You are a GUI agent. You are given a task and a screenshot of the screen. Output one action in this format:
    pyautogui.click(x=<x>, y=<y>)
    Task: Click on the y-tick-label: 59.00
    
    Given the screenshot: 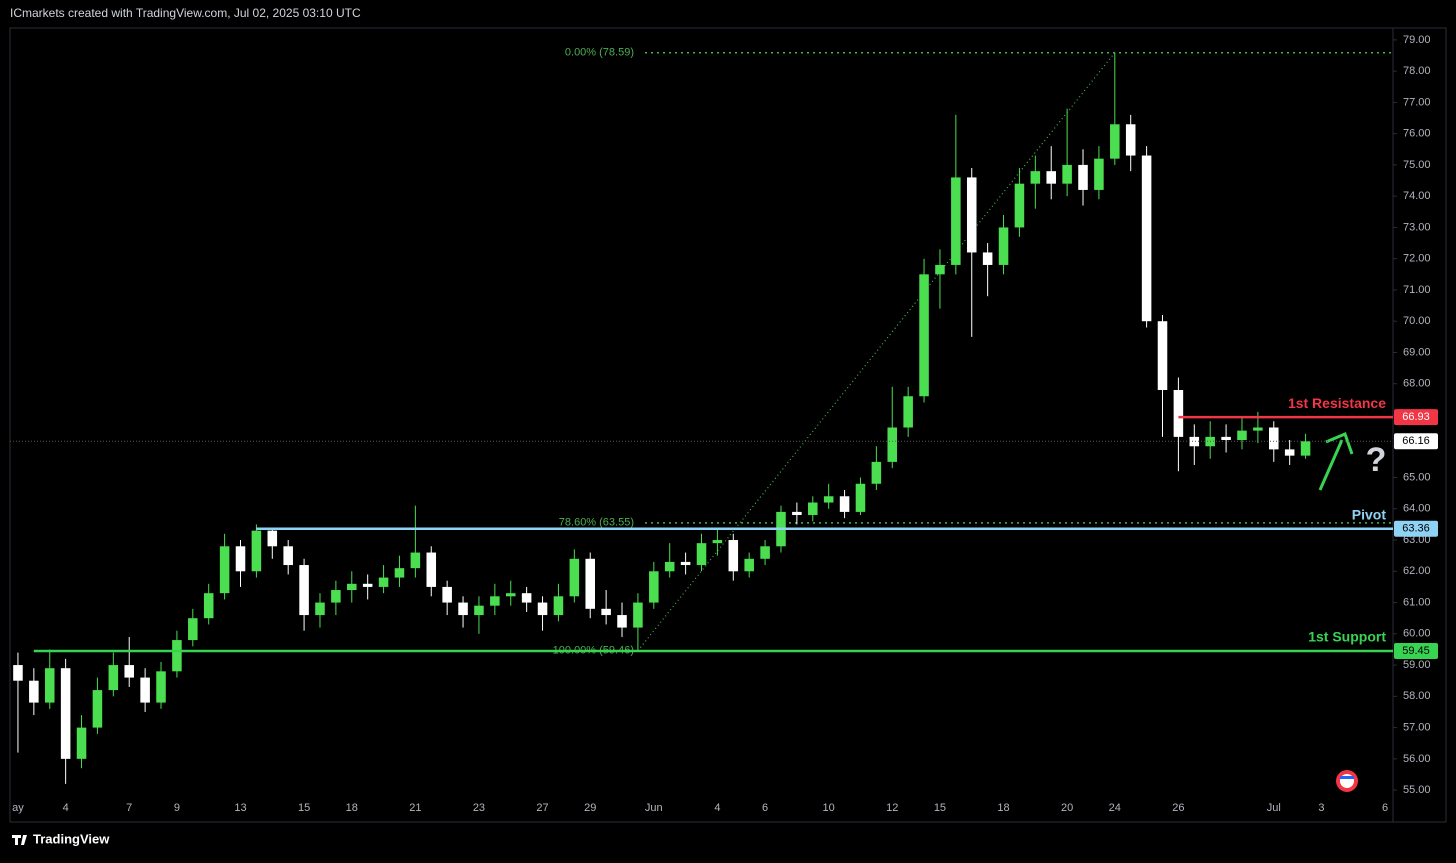 What is the action you would take?
    pyautogui.click(x=1417, y=665)
    